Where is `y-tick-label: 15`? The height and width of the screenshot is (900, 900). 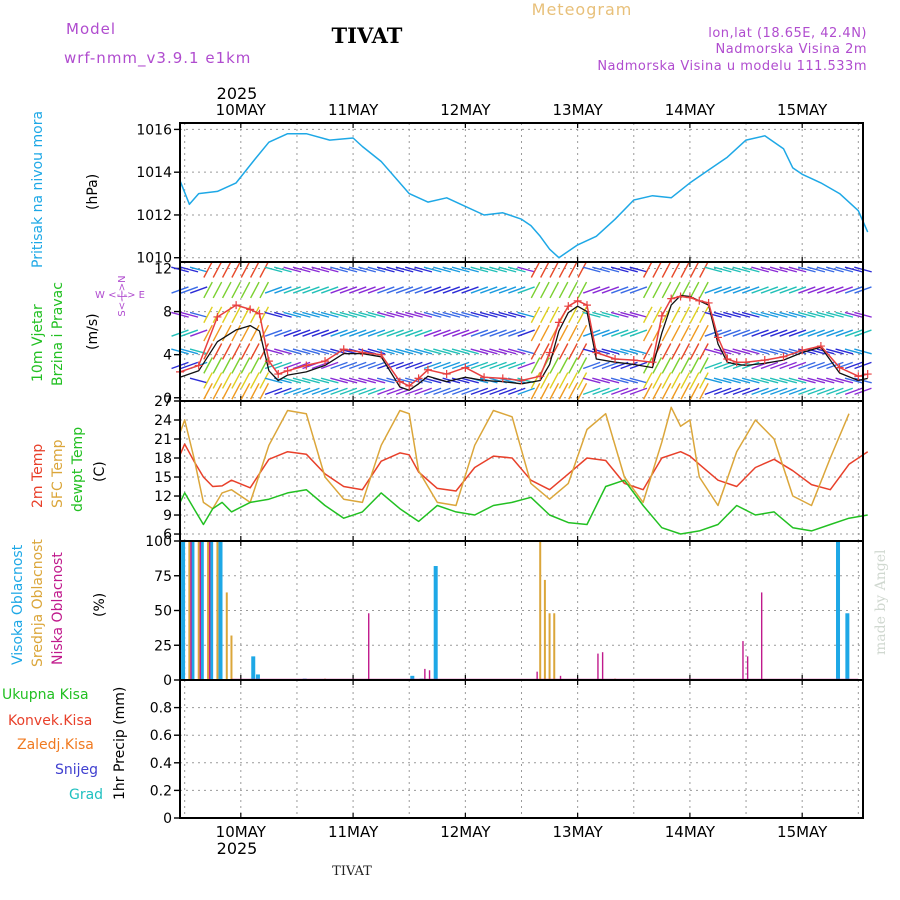 y-tick-label: 15 is located at coordinates (163, 478).